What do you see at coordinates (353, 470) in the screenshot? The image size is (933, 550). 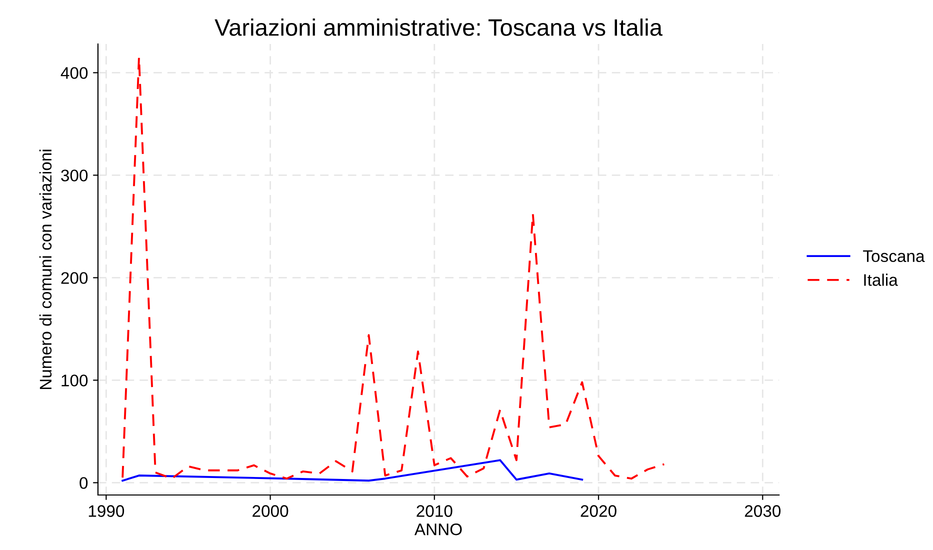 I see `line-series` at bounding box center [353, 470].